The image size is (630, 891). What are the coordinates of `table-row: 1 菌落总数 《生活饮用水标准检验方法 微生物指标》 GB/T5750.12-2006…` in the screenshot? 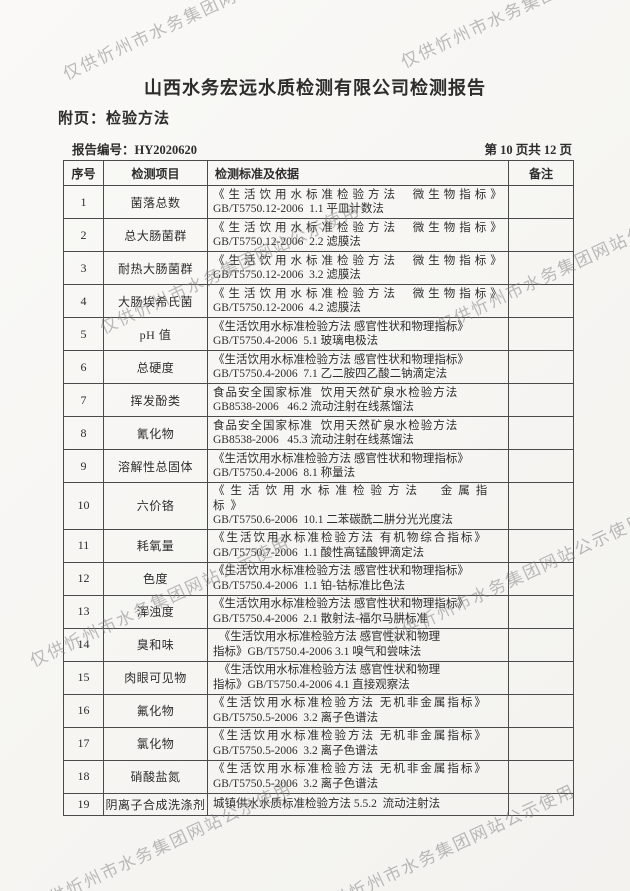 It's located at (318, 202).